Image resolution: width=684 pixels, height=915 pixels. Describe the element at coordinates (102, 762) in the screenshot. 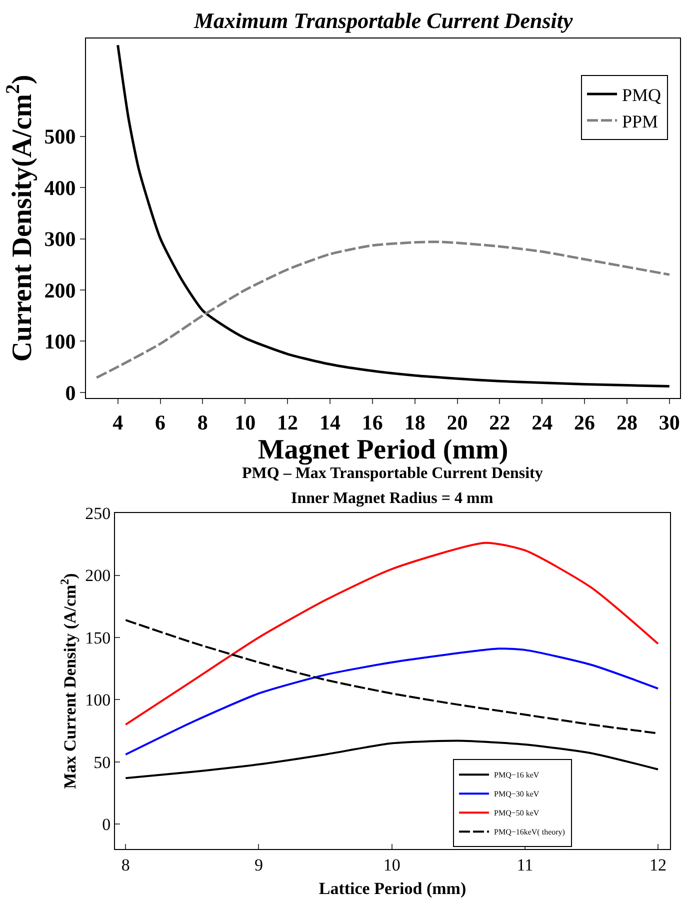

I see `y-tick-label: 50` at that location.